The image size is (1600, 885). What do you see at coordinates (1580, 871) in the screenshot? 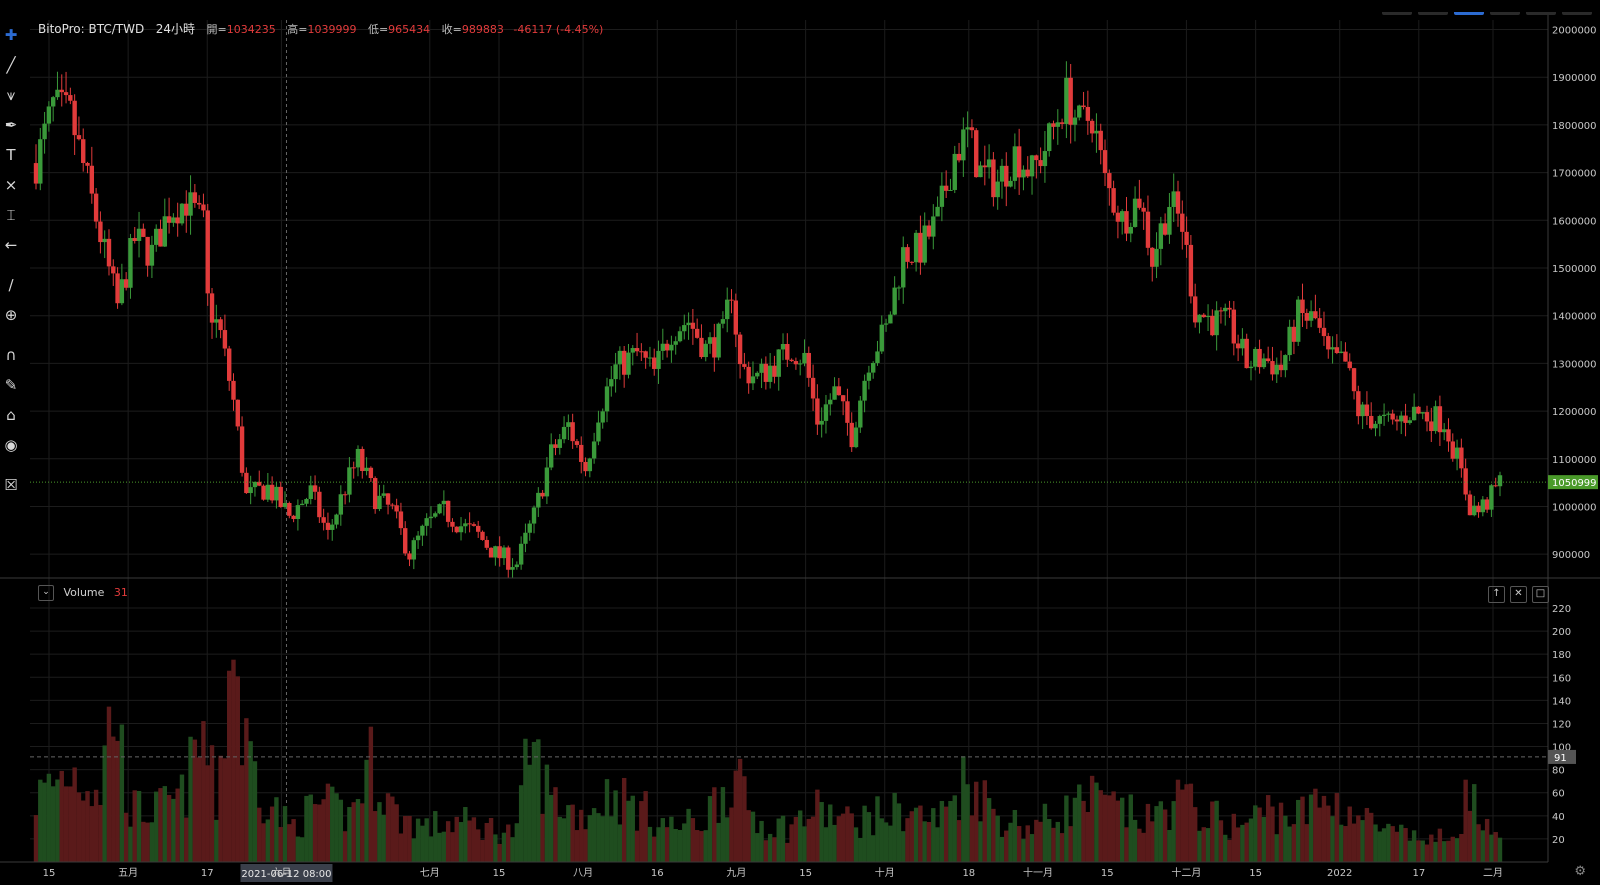
I see `settings-gear-icon: ⚙` at bounding box center [1580, 871].